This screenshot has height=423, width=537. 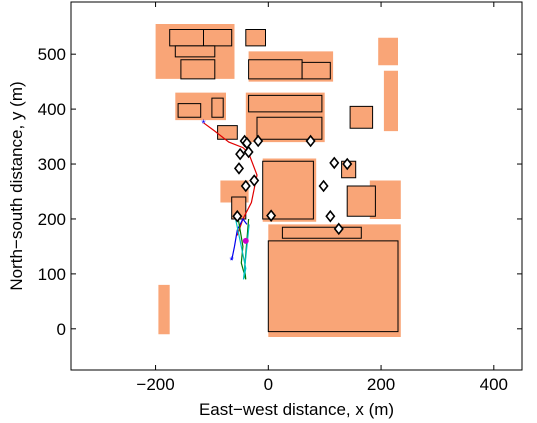 What do you see at coordinates (381, 384) in the screenshot?
I see `x-tick-label: 200` at bounding box center [381, 384].